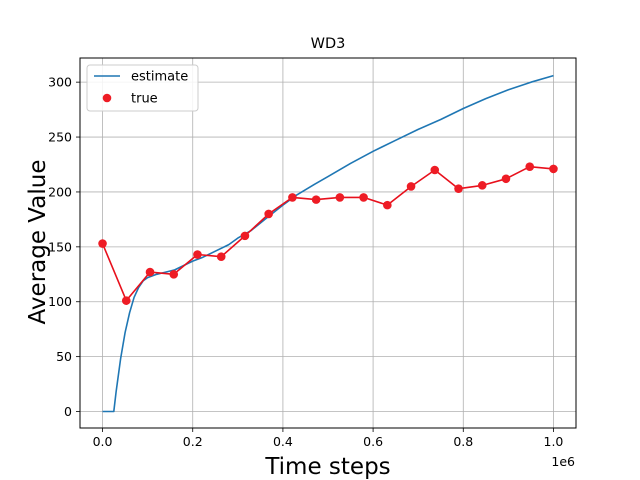 This screenshot has width=640, height=480. Describe the element at coordinates (463, 441) in the screenshot. I see `x-tick-label: 0.8` at that location.